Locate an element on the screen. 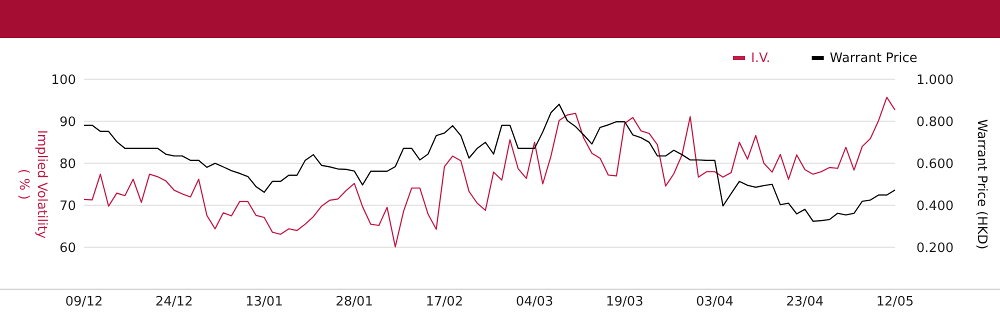 The image size is (1000, 324). y2-tick-label: 0.400 is located at coordinates (935, 206).